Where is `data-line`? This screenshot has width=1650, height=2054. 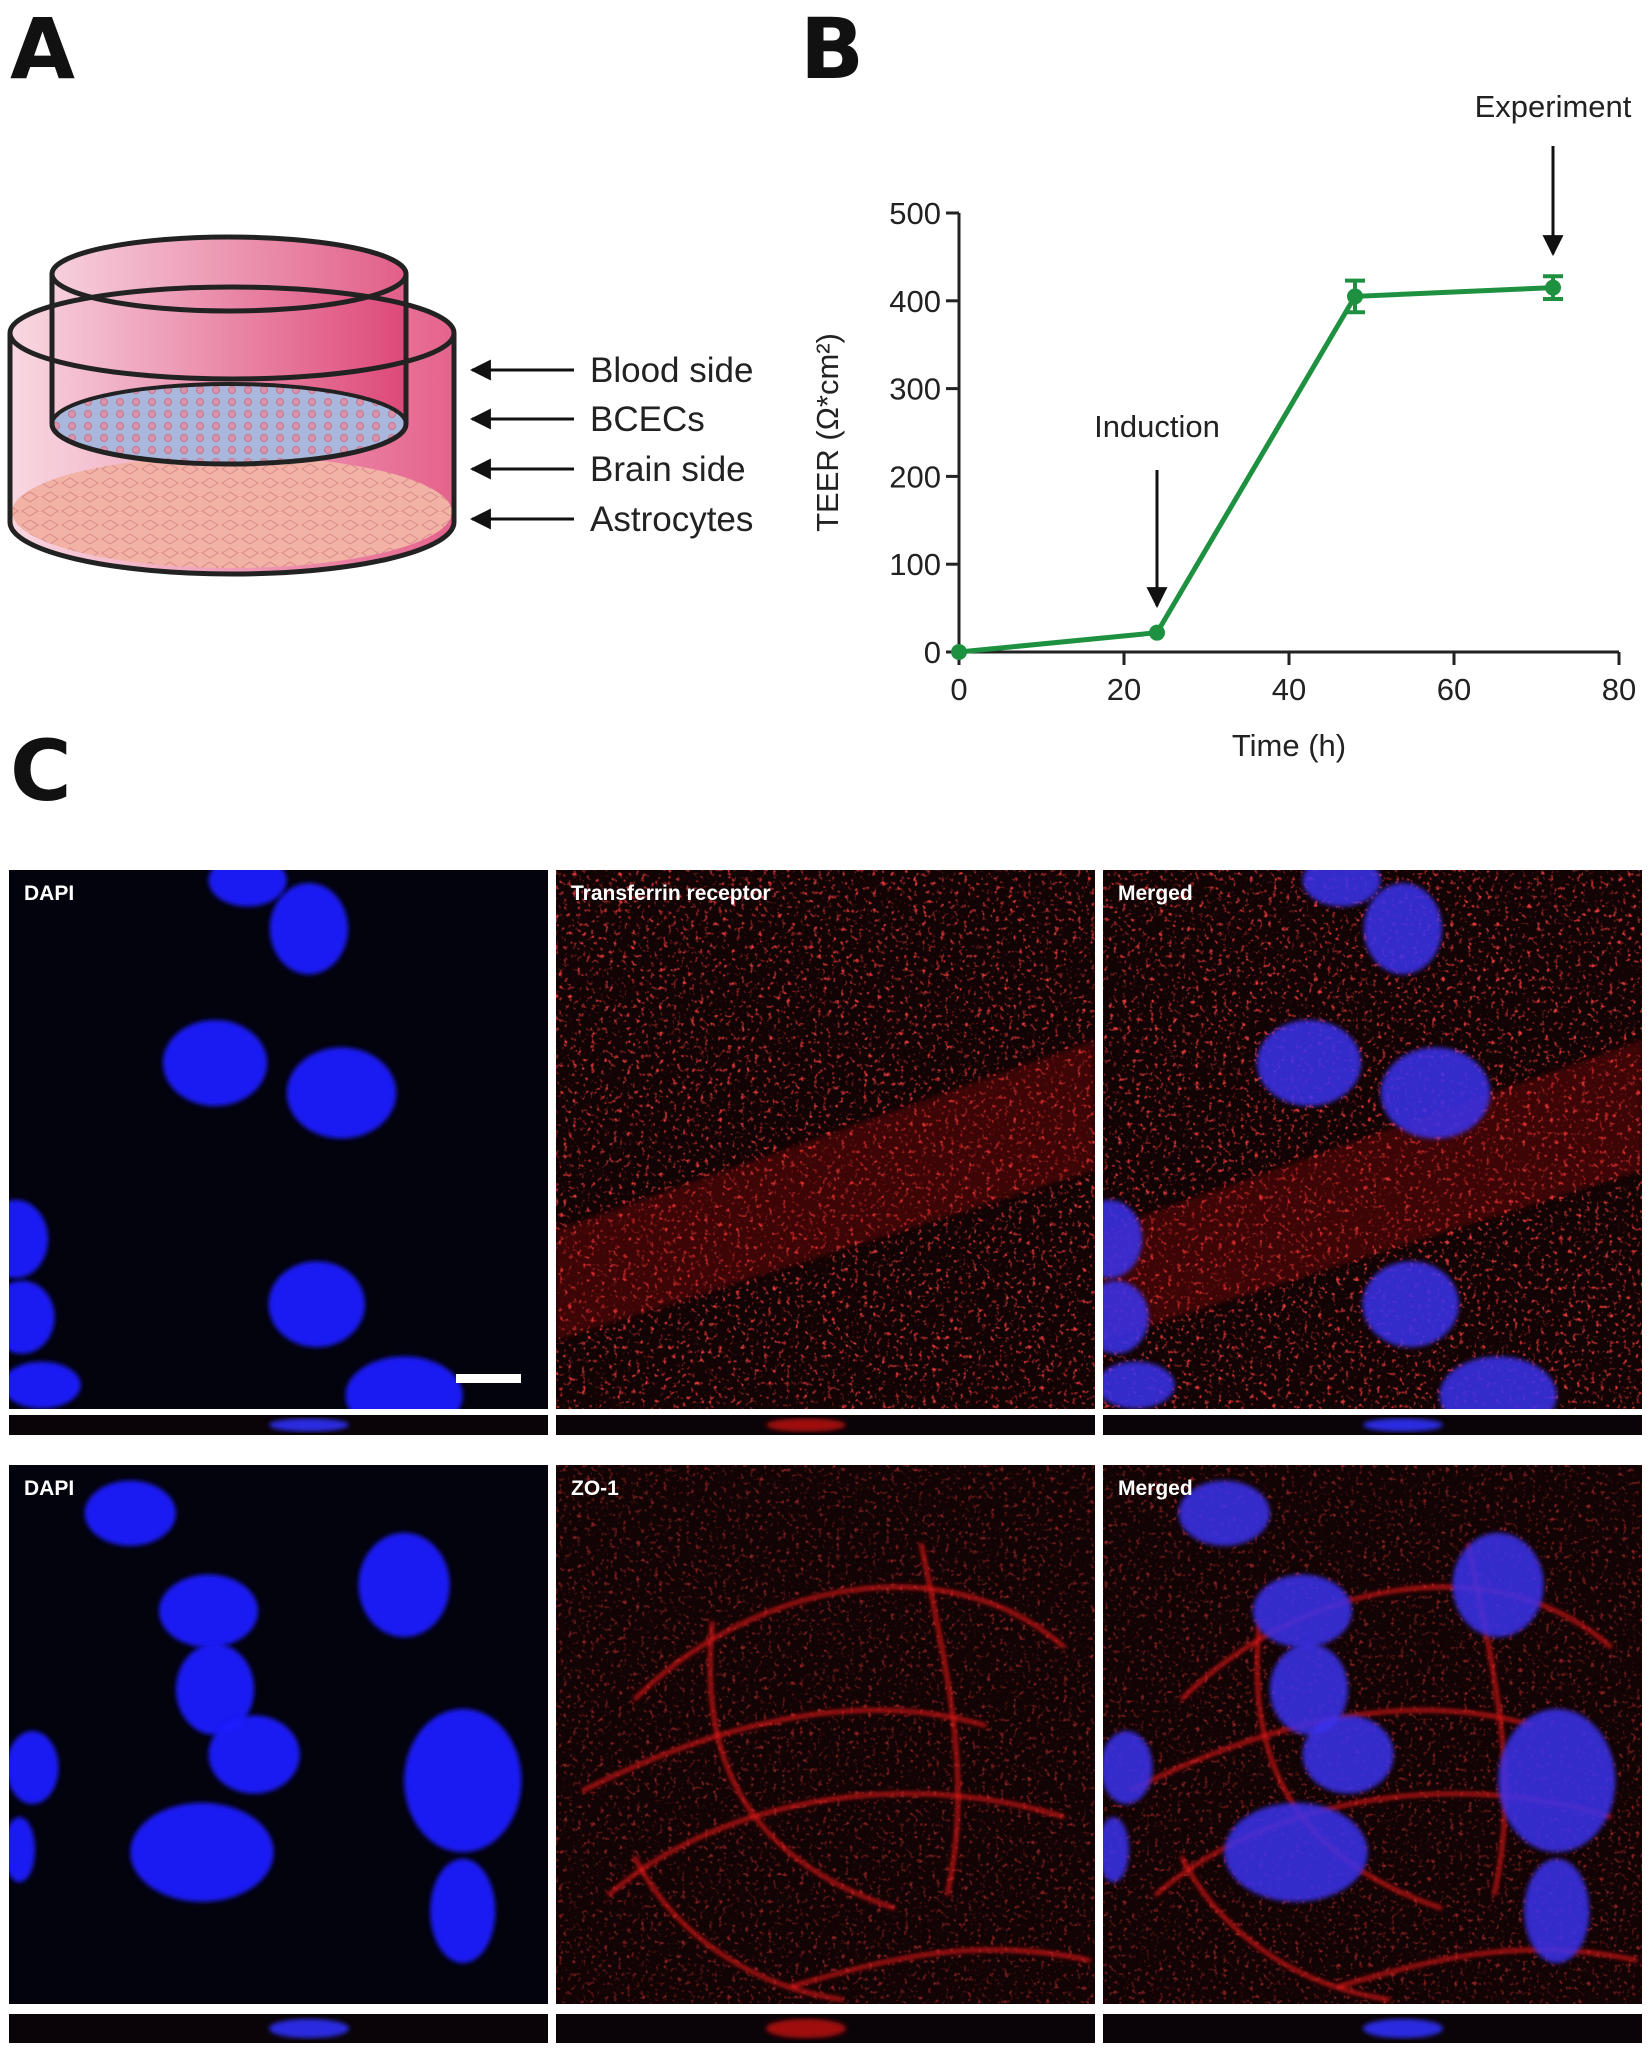
data-line is located at coordinates (1256, 470).